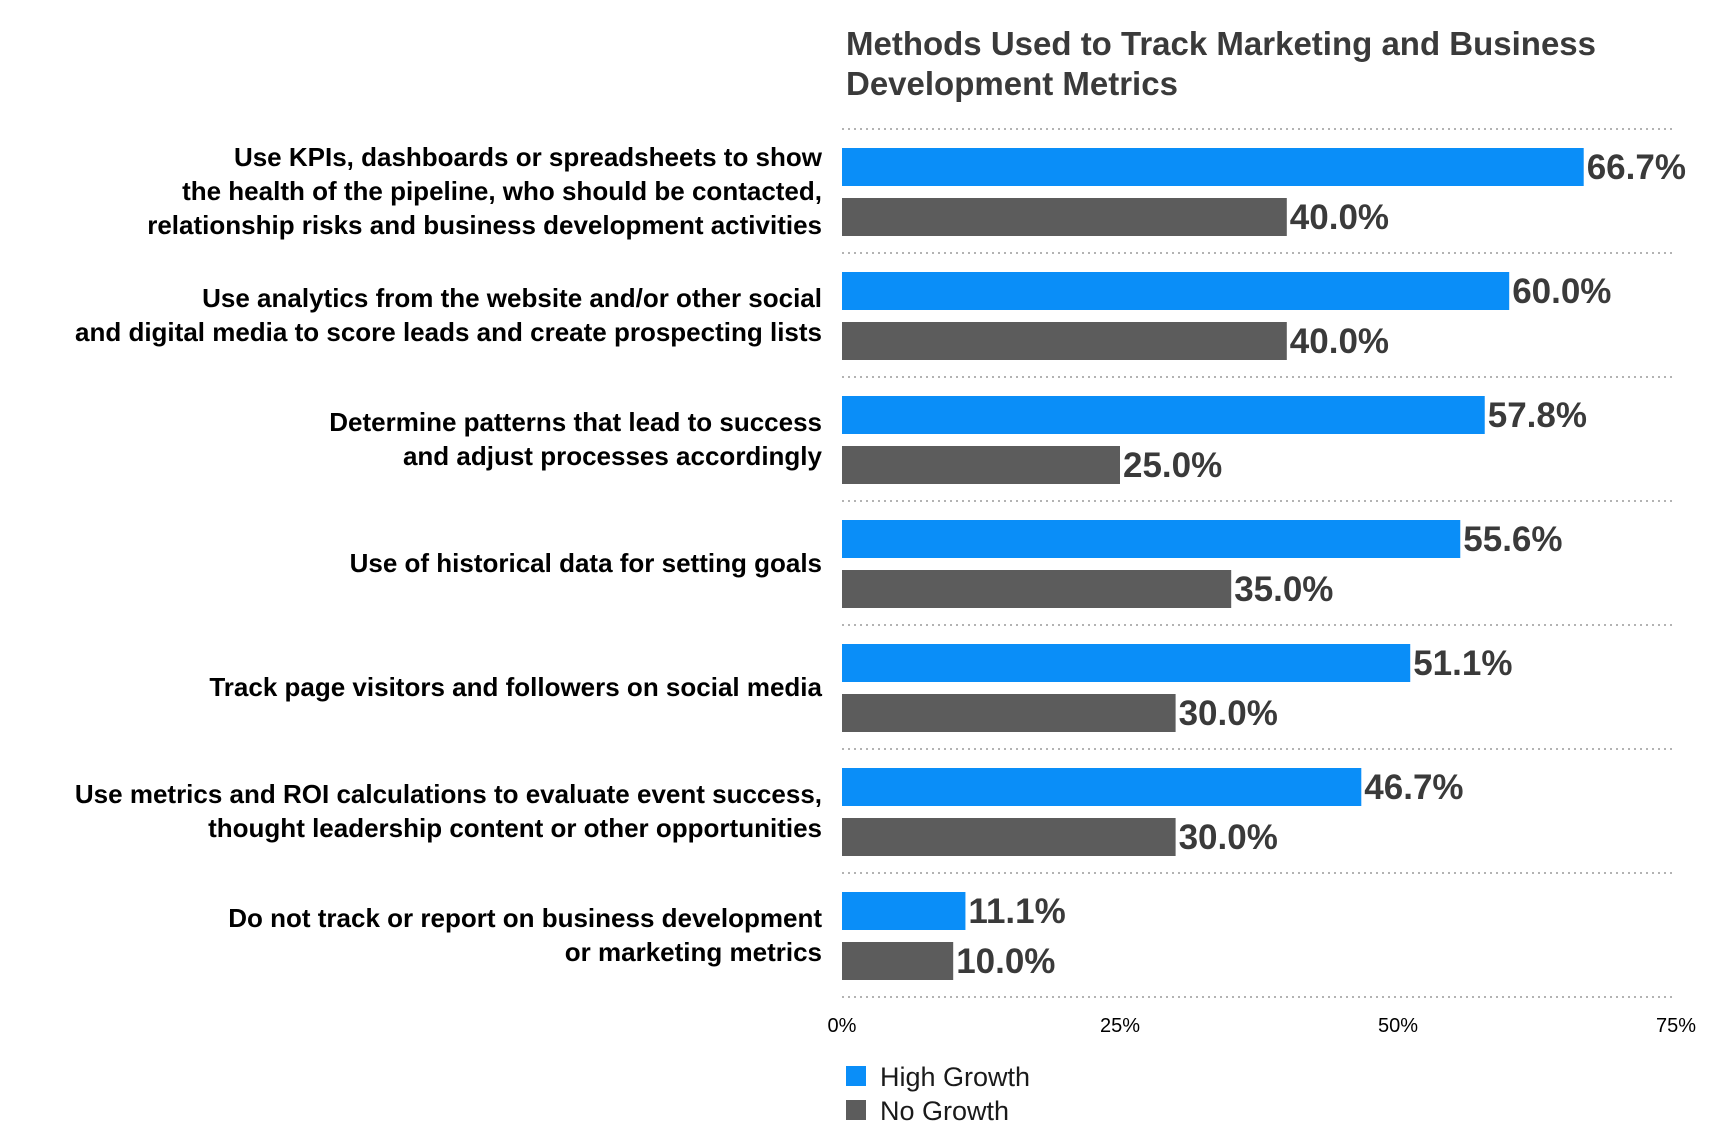 Image resolution: width=1732 pixels, height=1138 pixels. What do you see at coordinates (1676, 1026) in the screenshot?
I see `x-tick-label: 75%` at bounding box center [1676, 1026].